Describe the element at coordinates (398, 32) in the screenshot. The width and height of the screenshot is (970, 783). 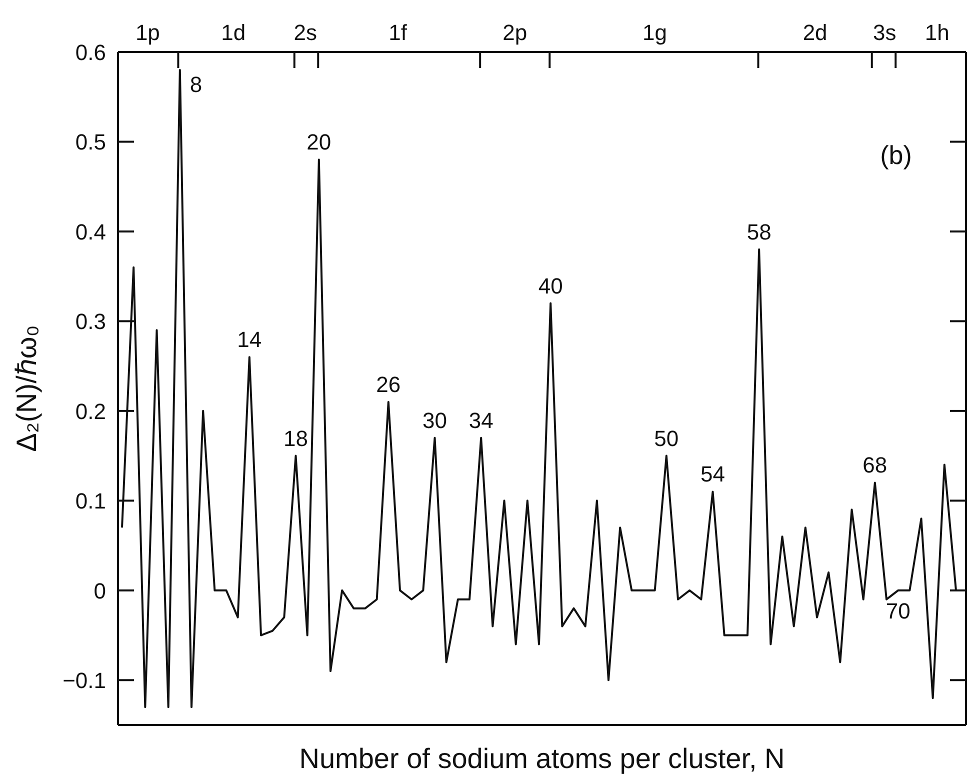
I see `text: 1f` at that location.